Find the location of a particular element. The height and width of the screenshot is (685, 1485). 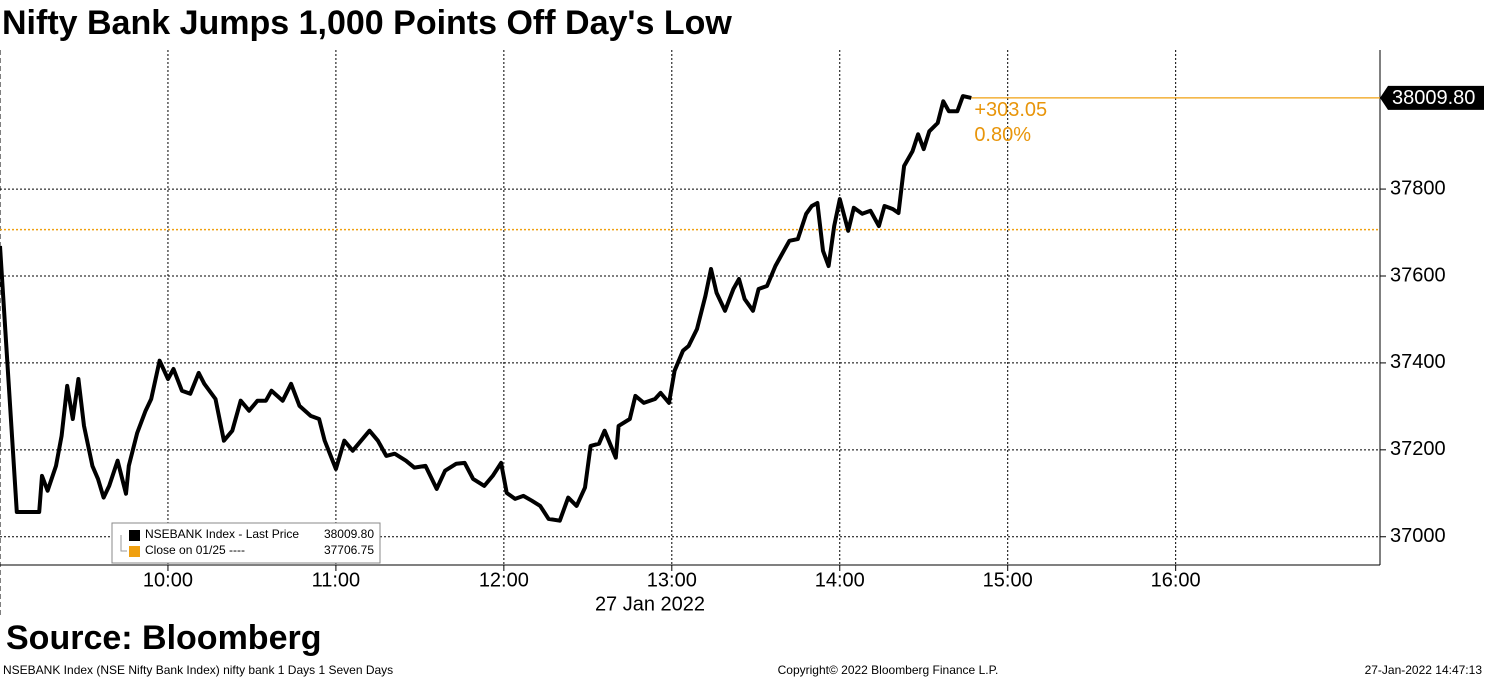

x-tick-label: 14:00 is located at coordinates (840, 580).